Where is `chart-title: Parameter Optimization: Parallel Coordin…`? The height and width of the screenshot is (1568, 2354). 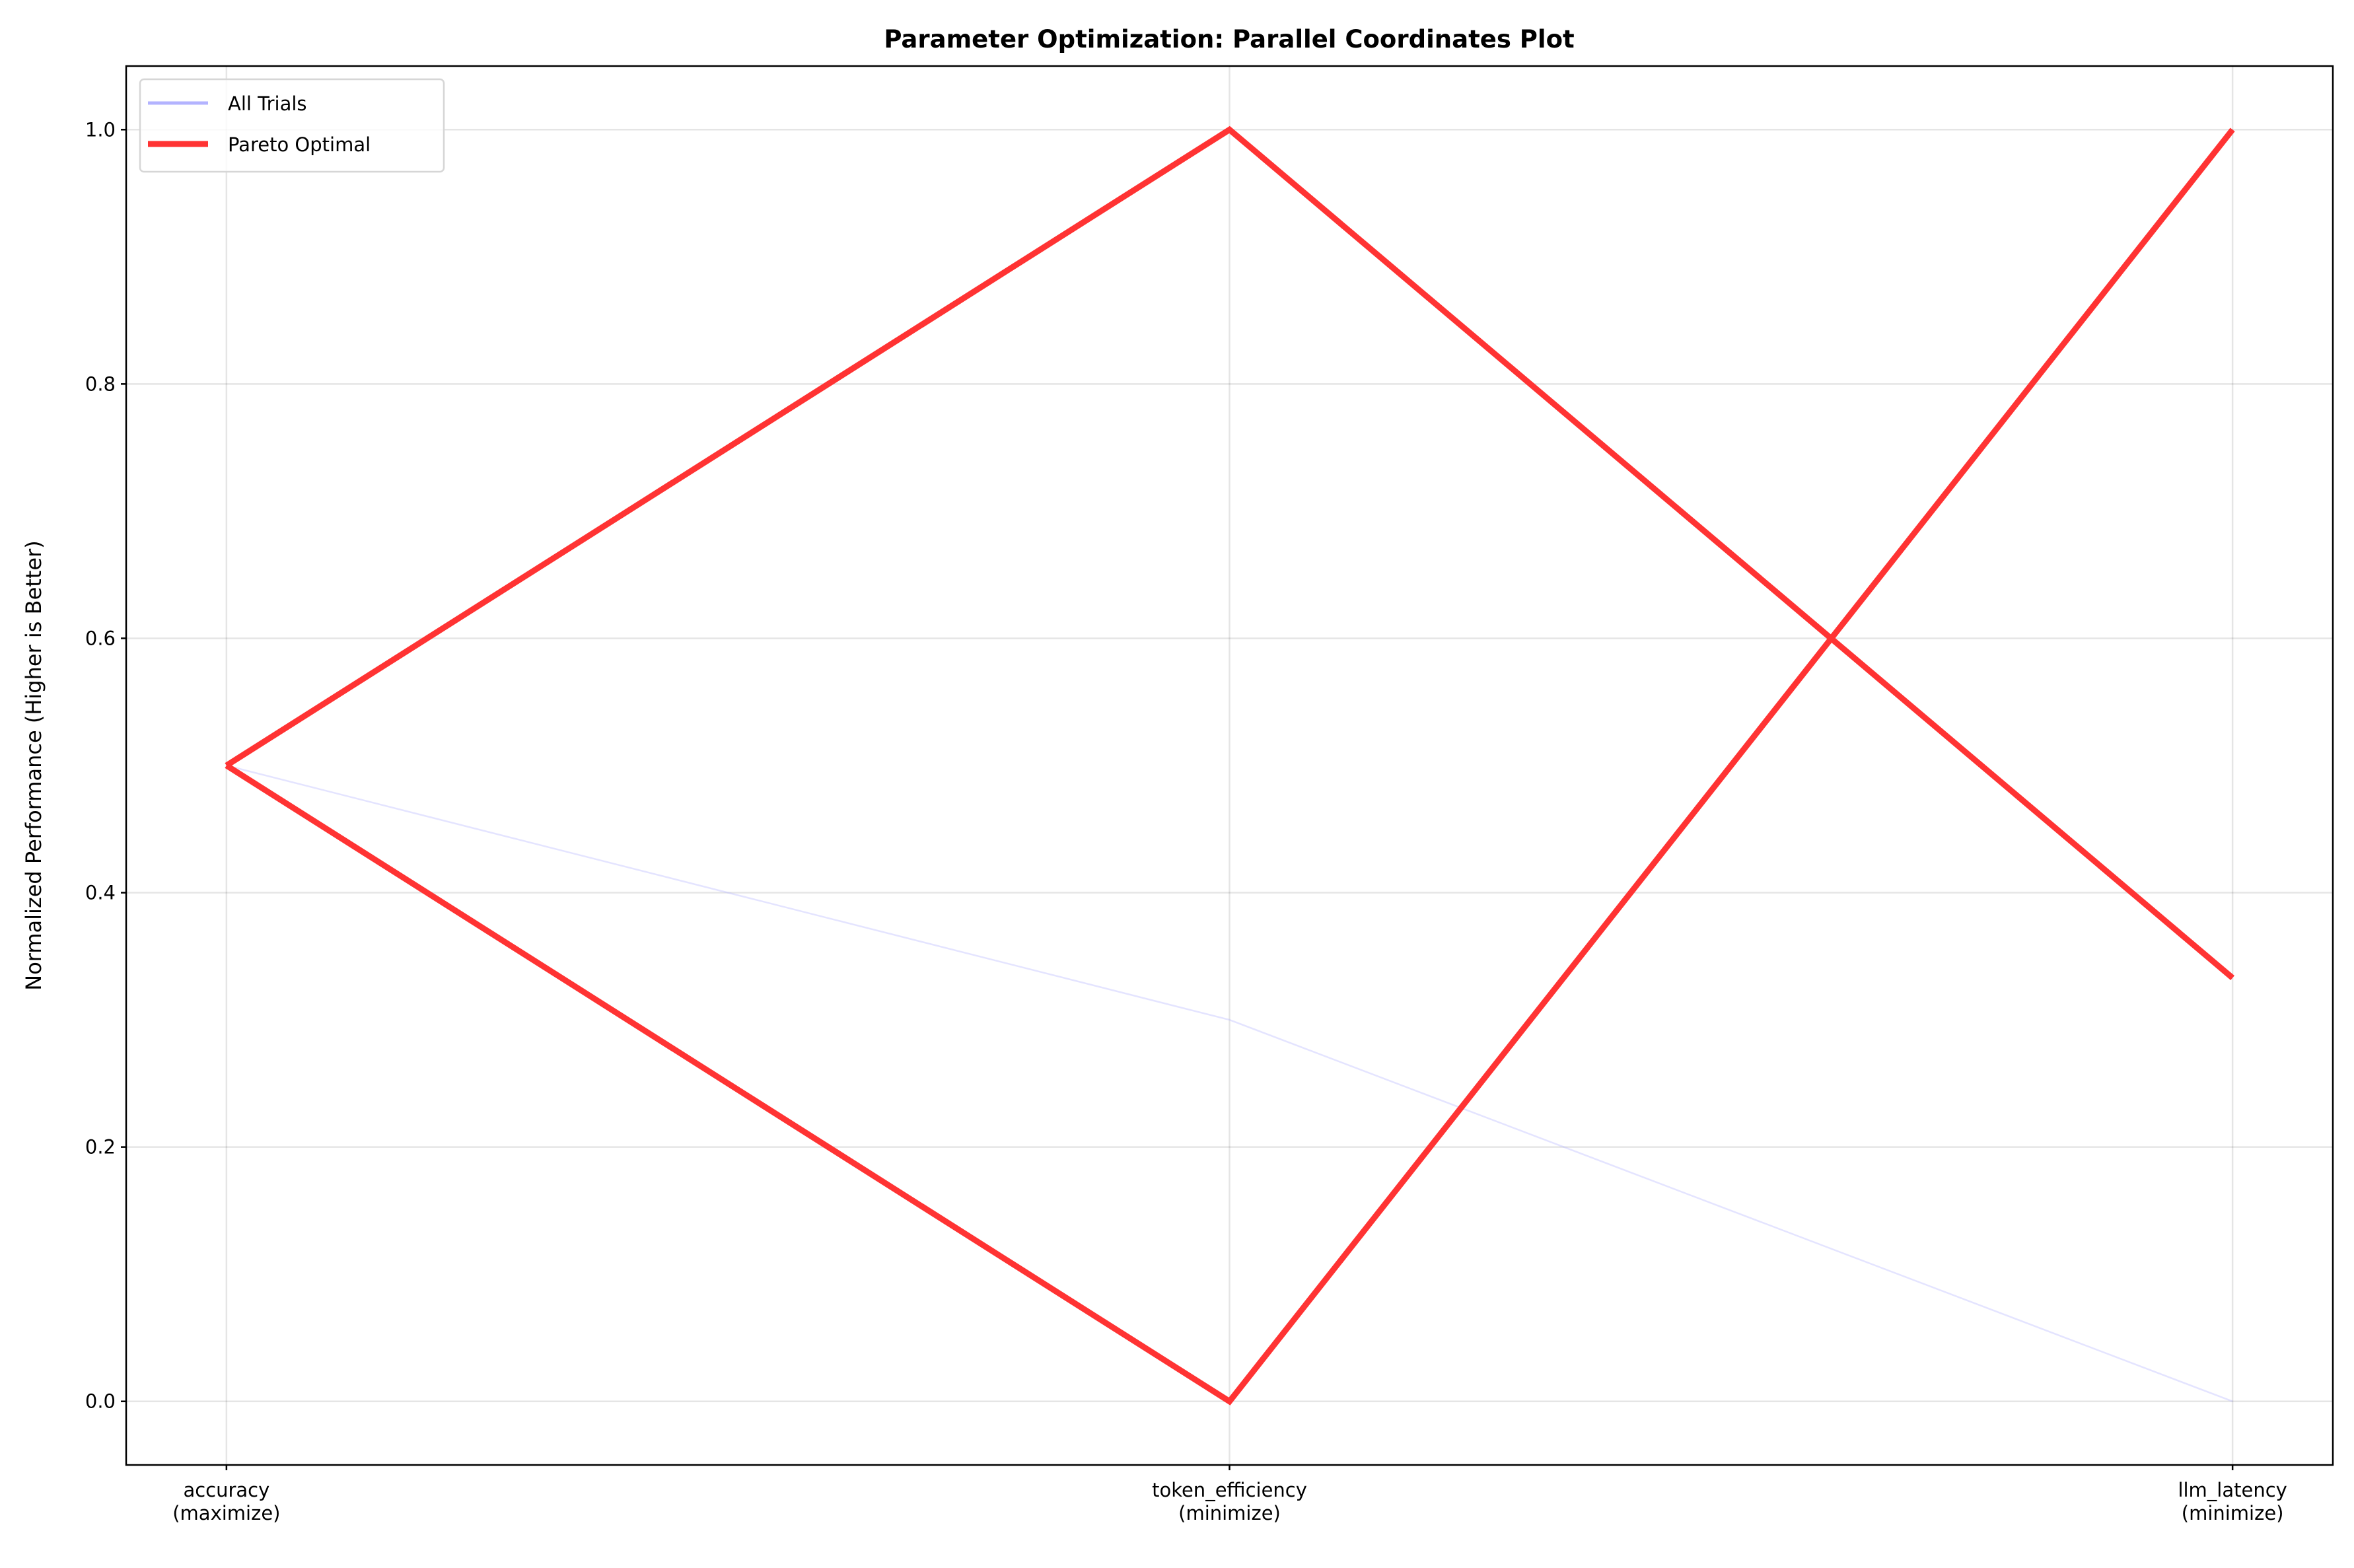
chart-title: Parameter Optimization: Parallel Coordin… is located at coordinates (1229, 39).